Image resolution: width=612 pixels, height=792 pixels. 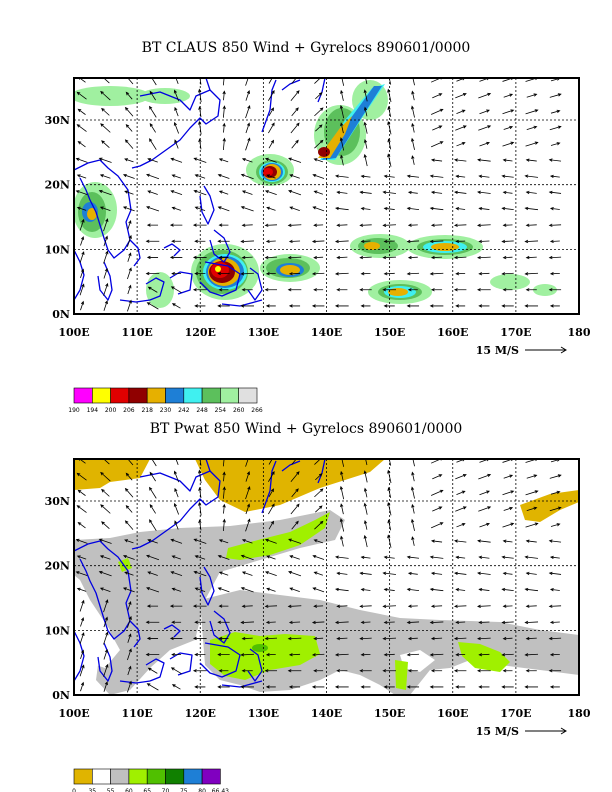 What do you see at coordinates (166, 790) in the screenshot?
I see `colorbar-label: 70` at bounding box center [166, 790].